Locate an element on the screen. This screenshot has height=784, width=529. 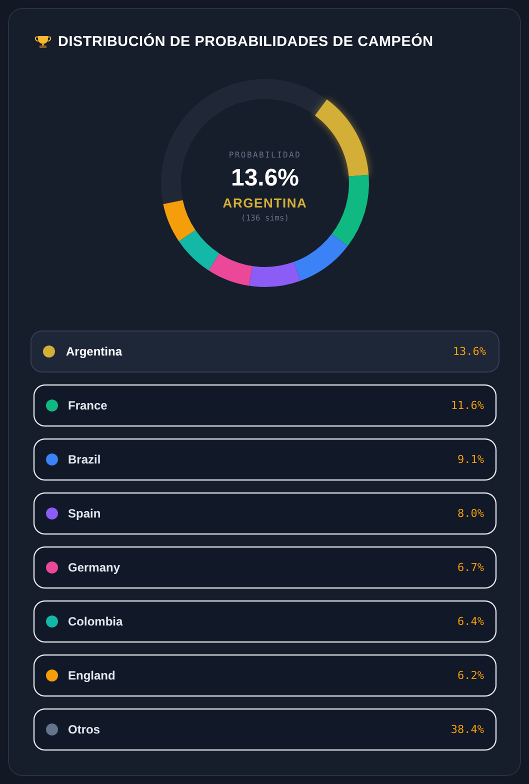
legend-label: Spain is located at coordinates (84, 513).